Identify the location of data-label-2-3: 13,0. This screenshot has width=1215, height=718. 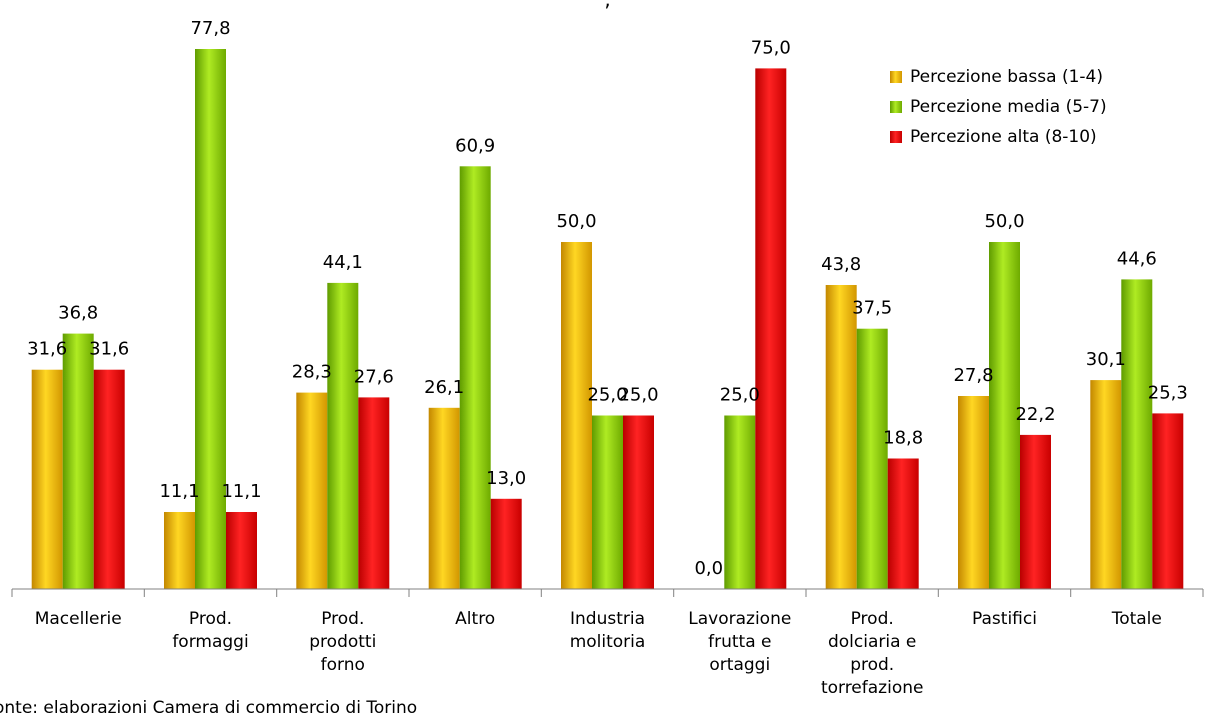
(506, 478).